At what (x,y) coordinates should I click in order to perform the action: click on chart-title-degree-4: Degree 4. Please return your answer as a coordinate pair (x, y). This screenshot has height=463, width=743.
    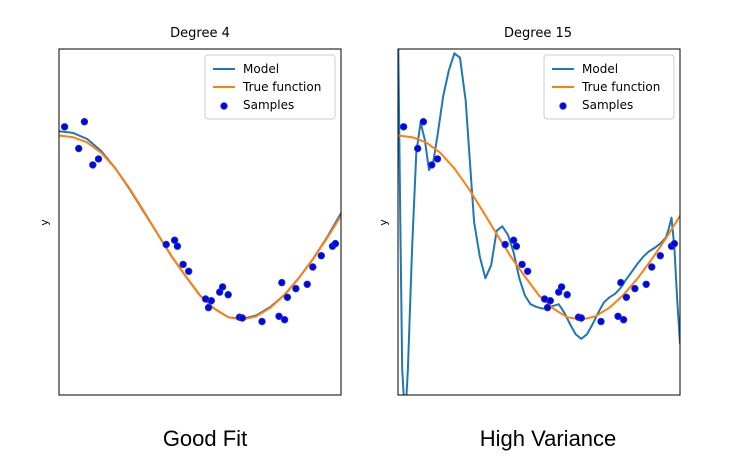
    Looking at the image, I should click on (200, 33).